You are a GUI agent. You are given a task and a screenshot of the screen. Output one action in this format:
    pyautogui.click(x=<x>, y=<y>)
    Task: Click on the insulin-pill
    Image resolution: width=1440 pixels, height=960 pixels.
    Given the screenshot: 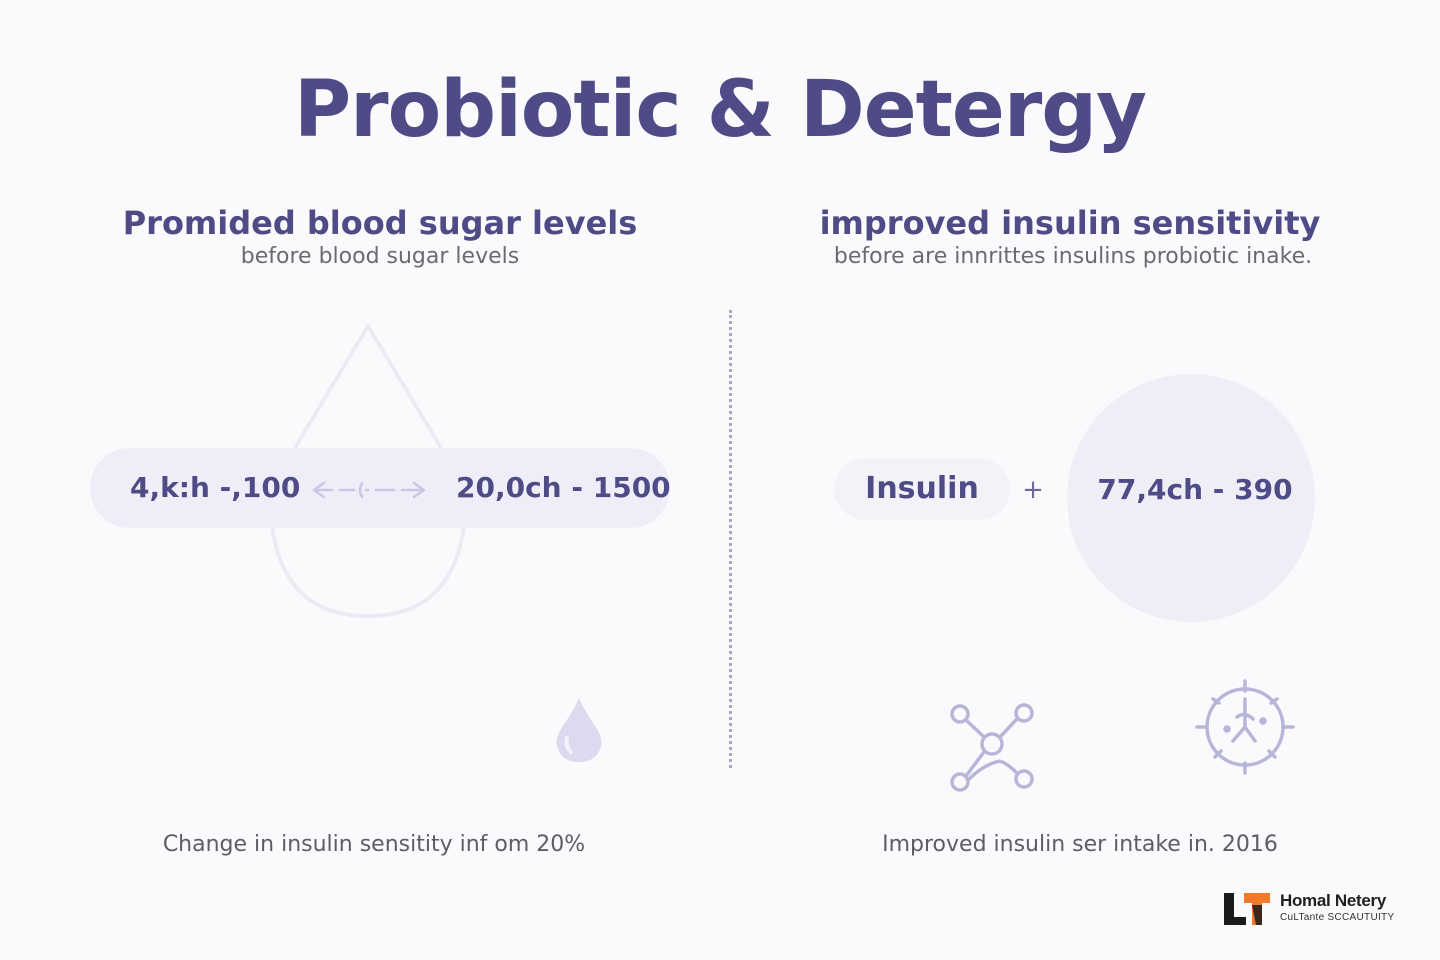 What is the action you would take?
    pyautogui.click(x=922, y=489)
    